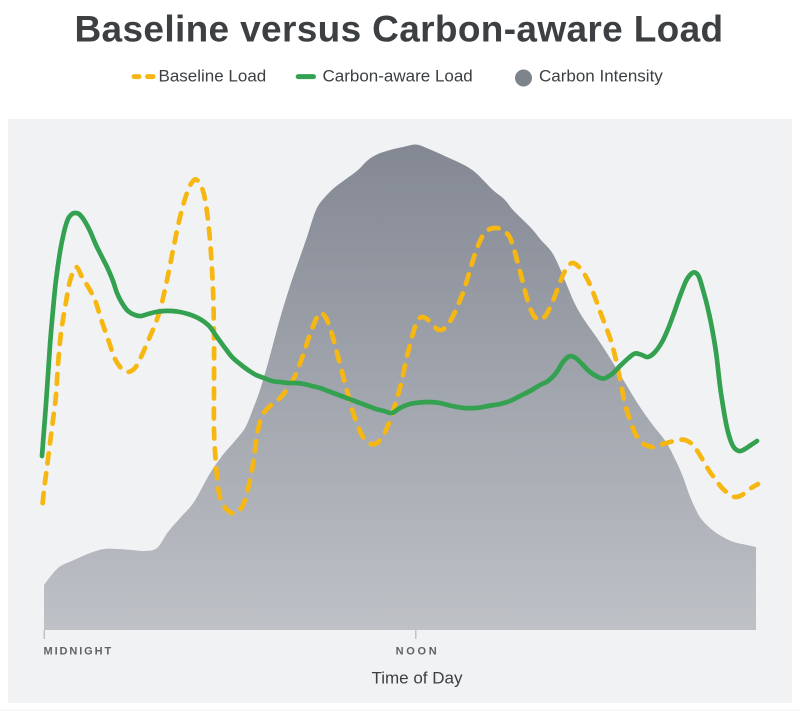 The image size is (800, 716). Describe the element at coordinates (213, 75) in the screenshot. I see `svg-text: Baseline Load` at that location.